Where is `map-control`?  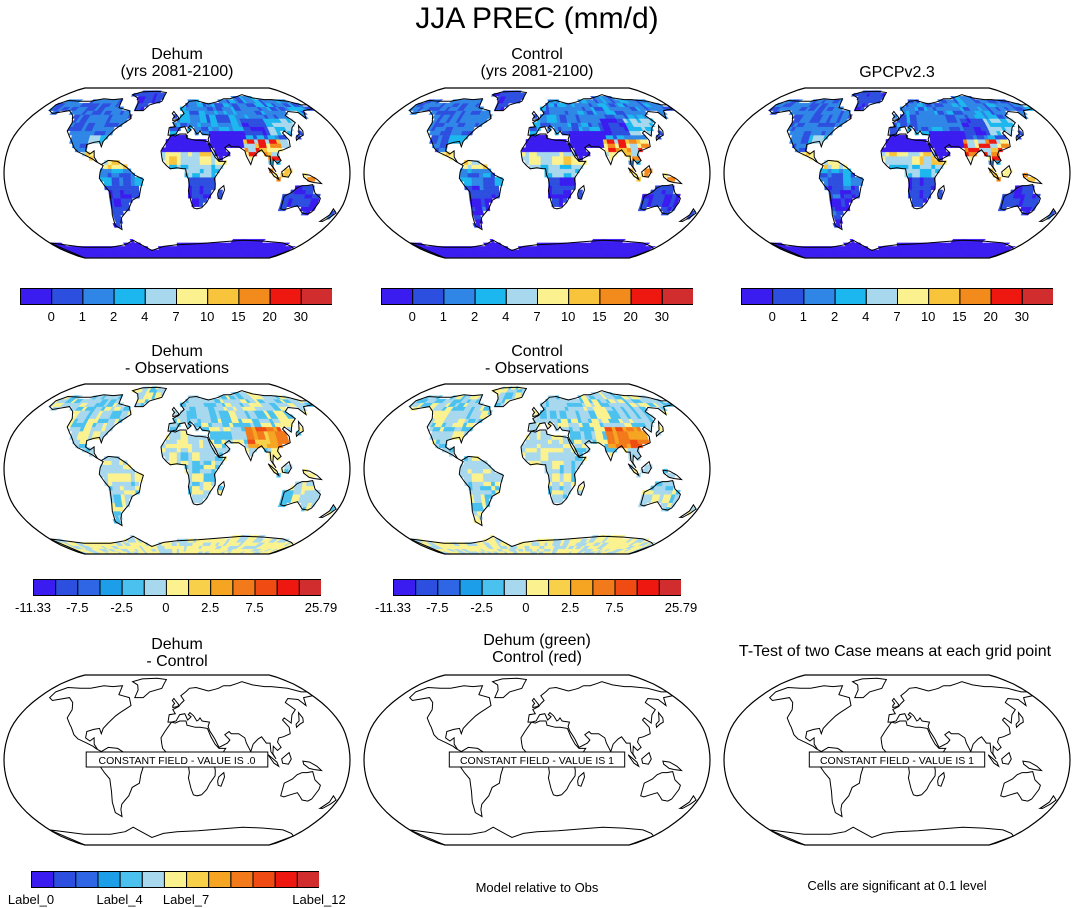
map-control is located at coordinates (537, 173).